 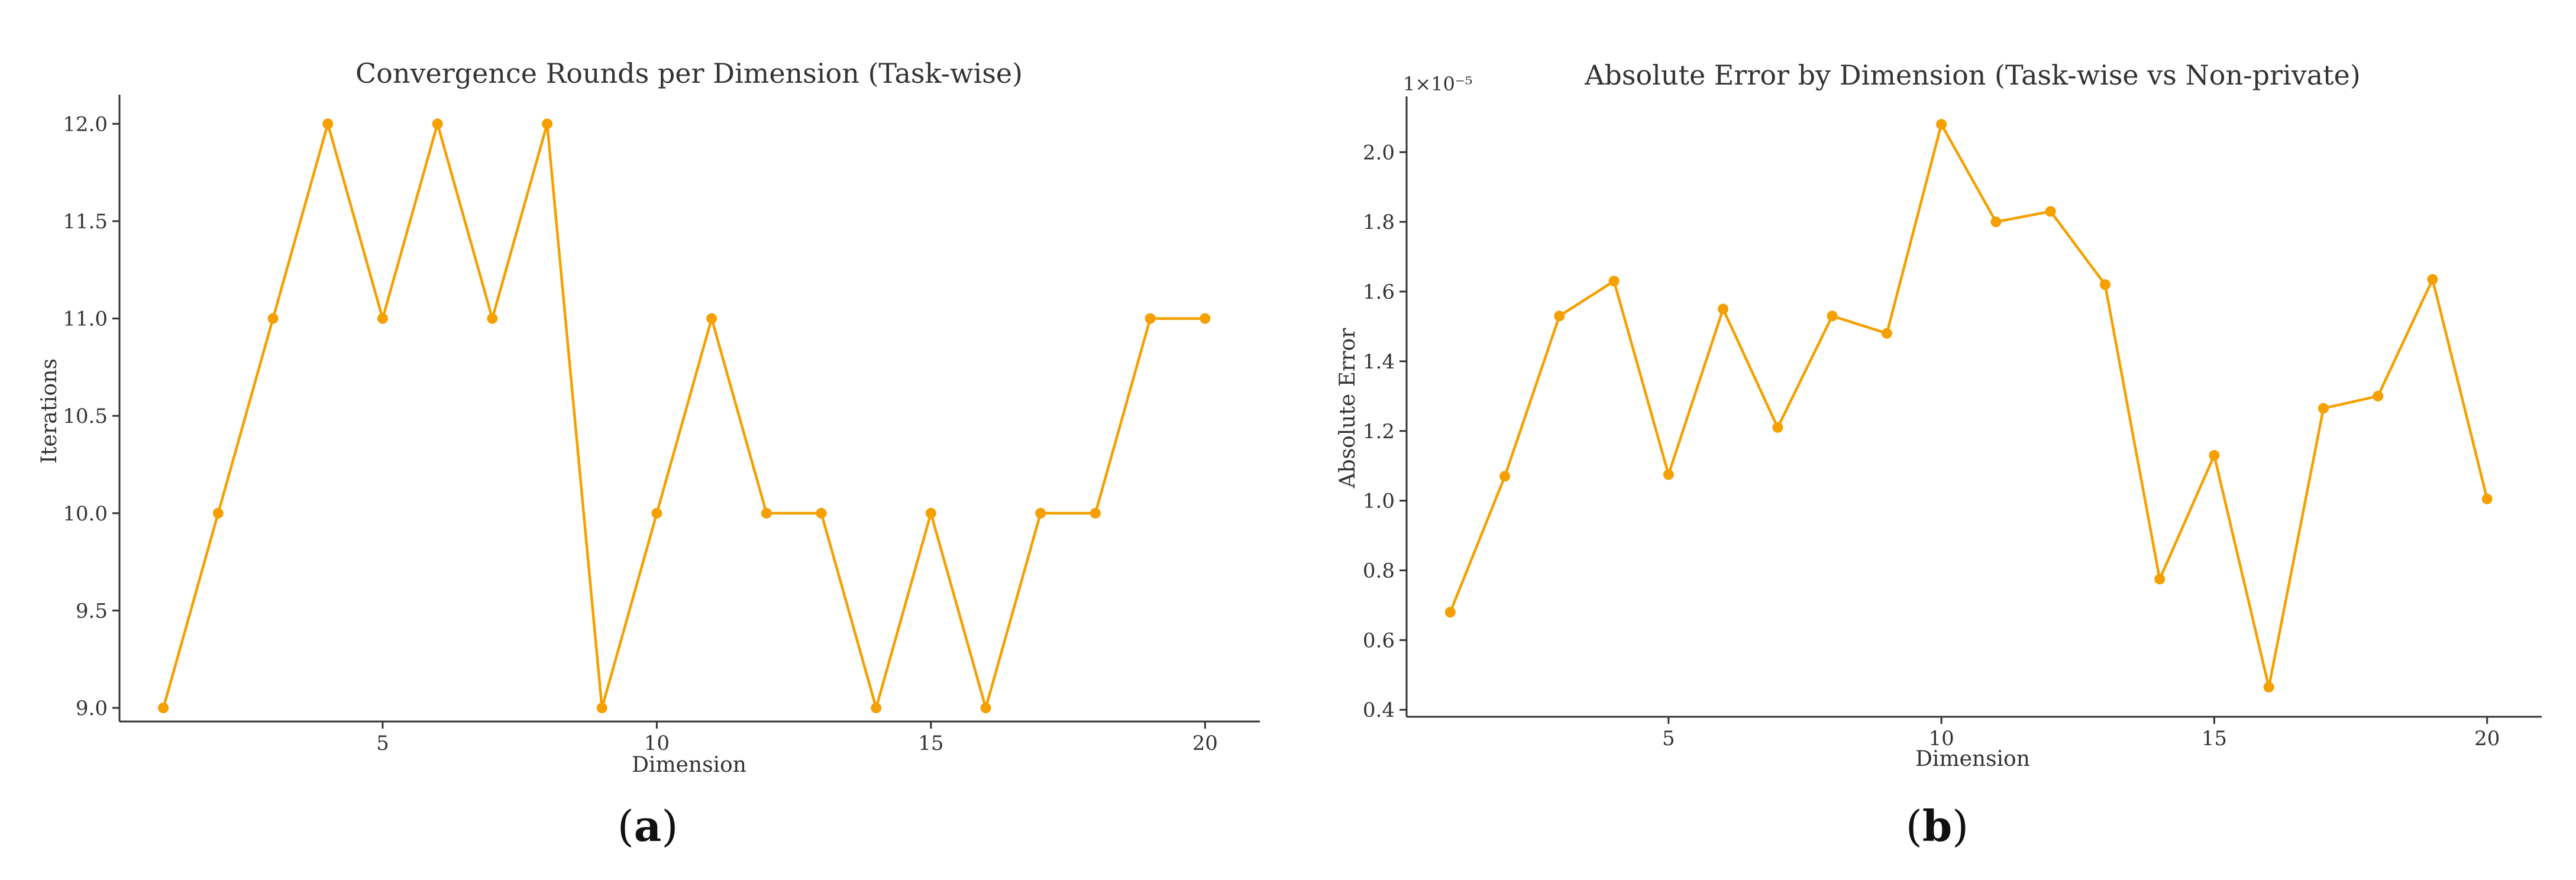 What do you see at coordinates (92, 708) in the screenshot?
I see `chart-a-ytick-label: 9.0` at bounding box center [92, 708].